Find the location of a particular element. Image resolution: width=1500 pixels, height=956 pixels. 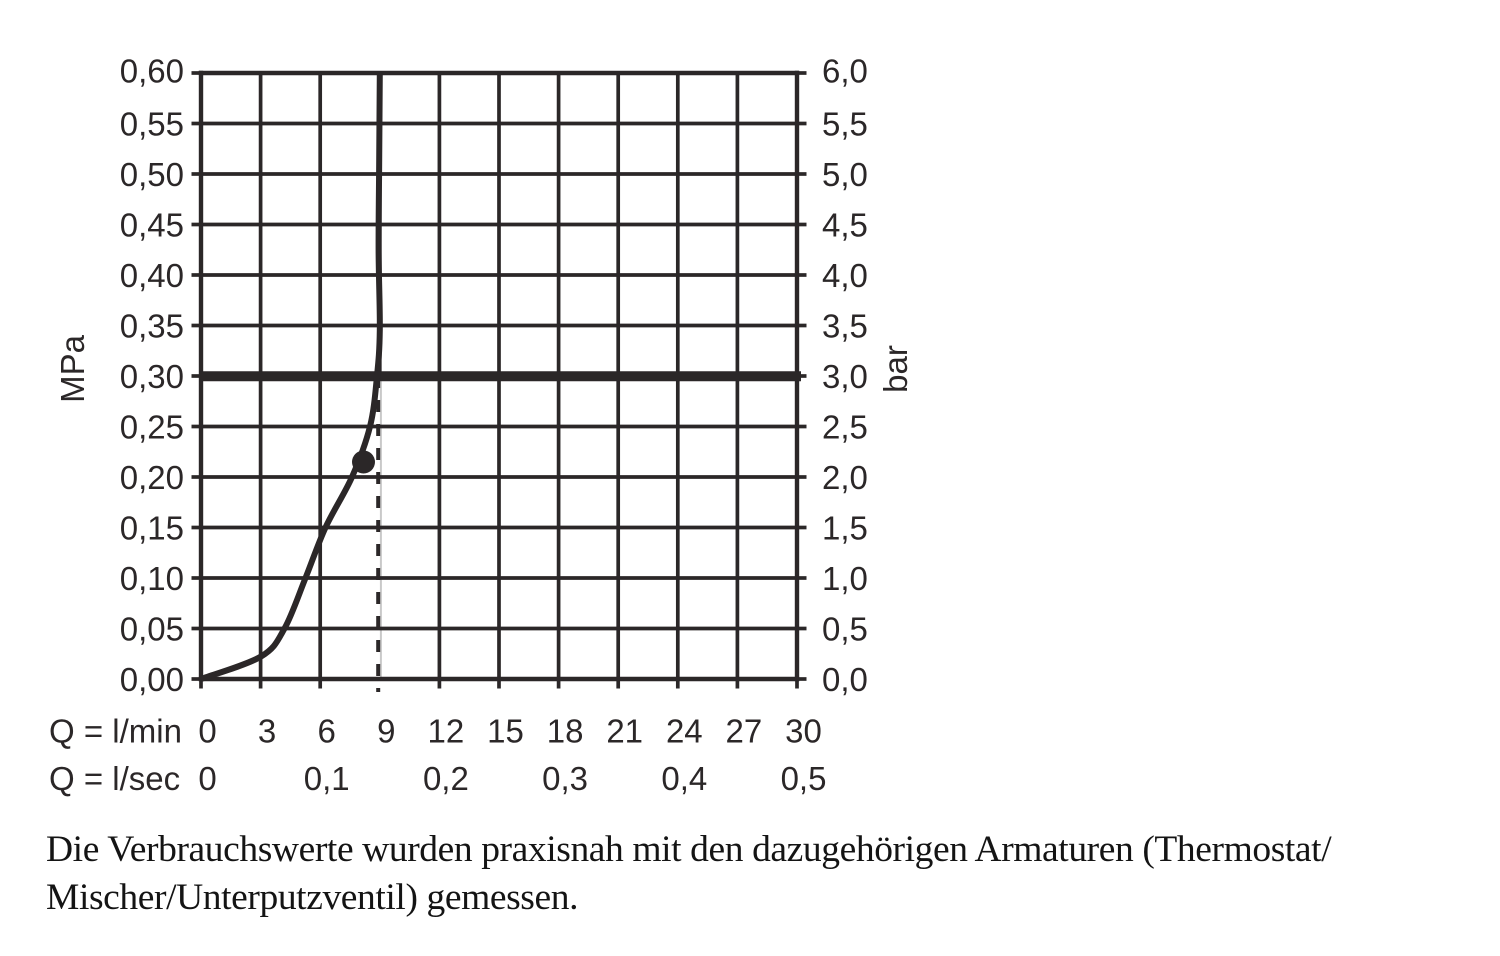

svg-text: 5,5 is located at coordinates (845, 124).